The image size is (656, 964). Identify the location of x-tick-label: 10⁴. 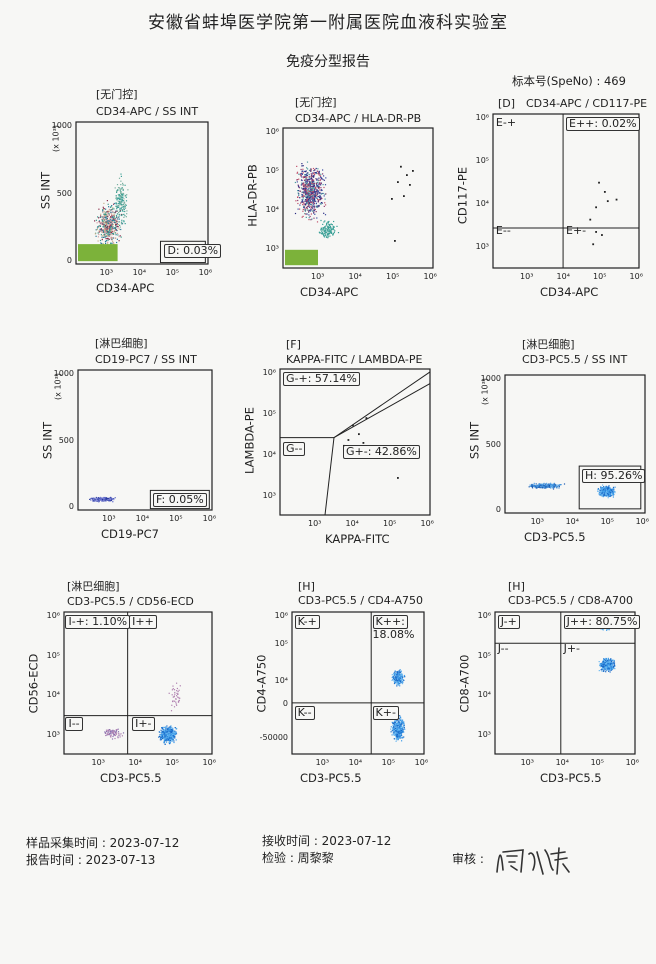
(572, 521).